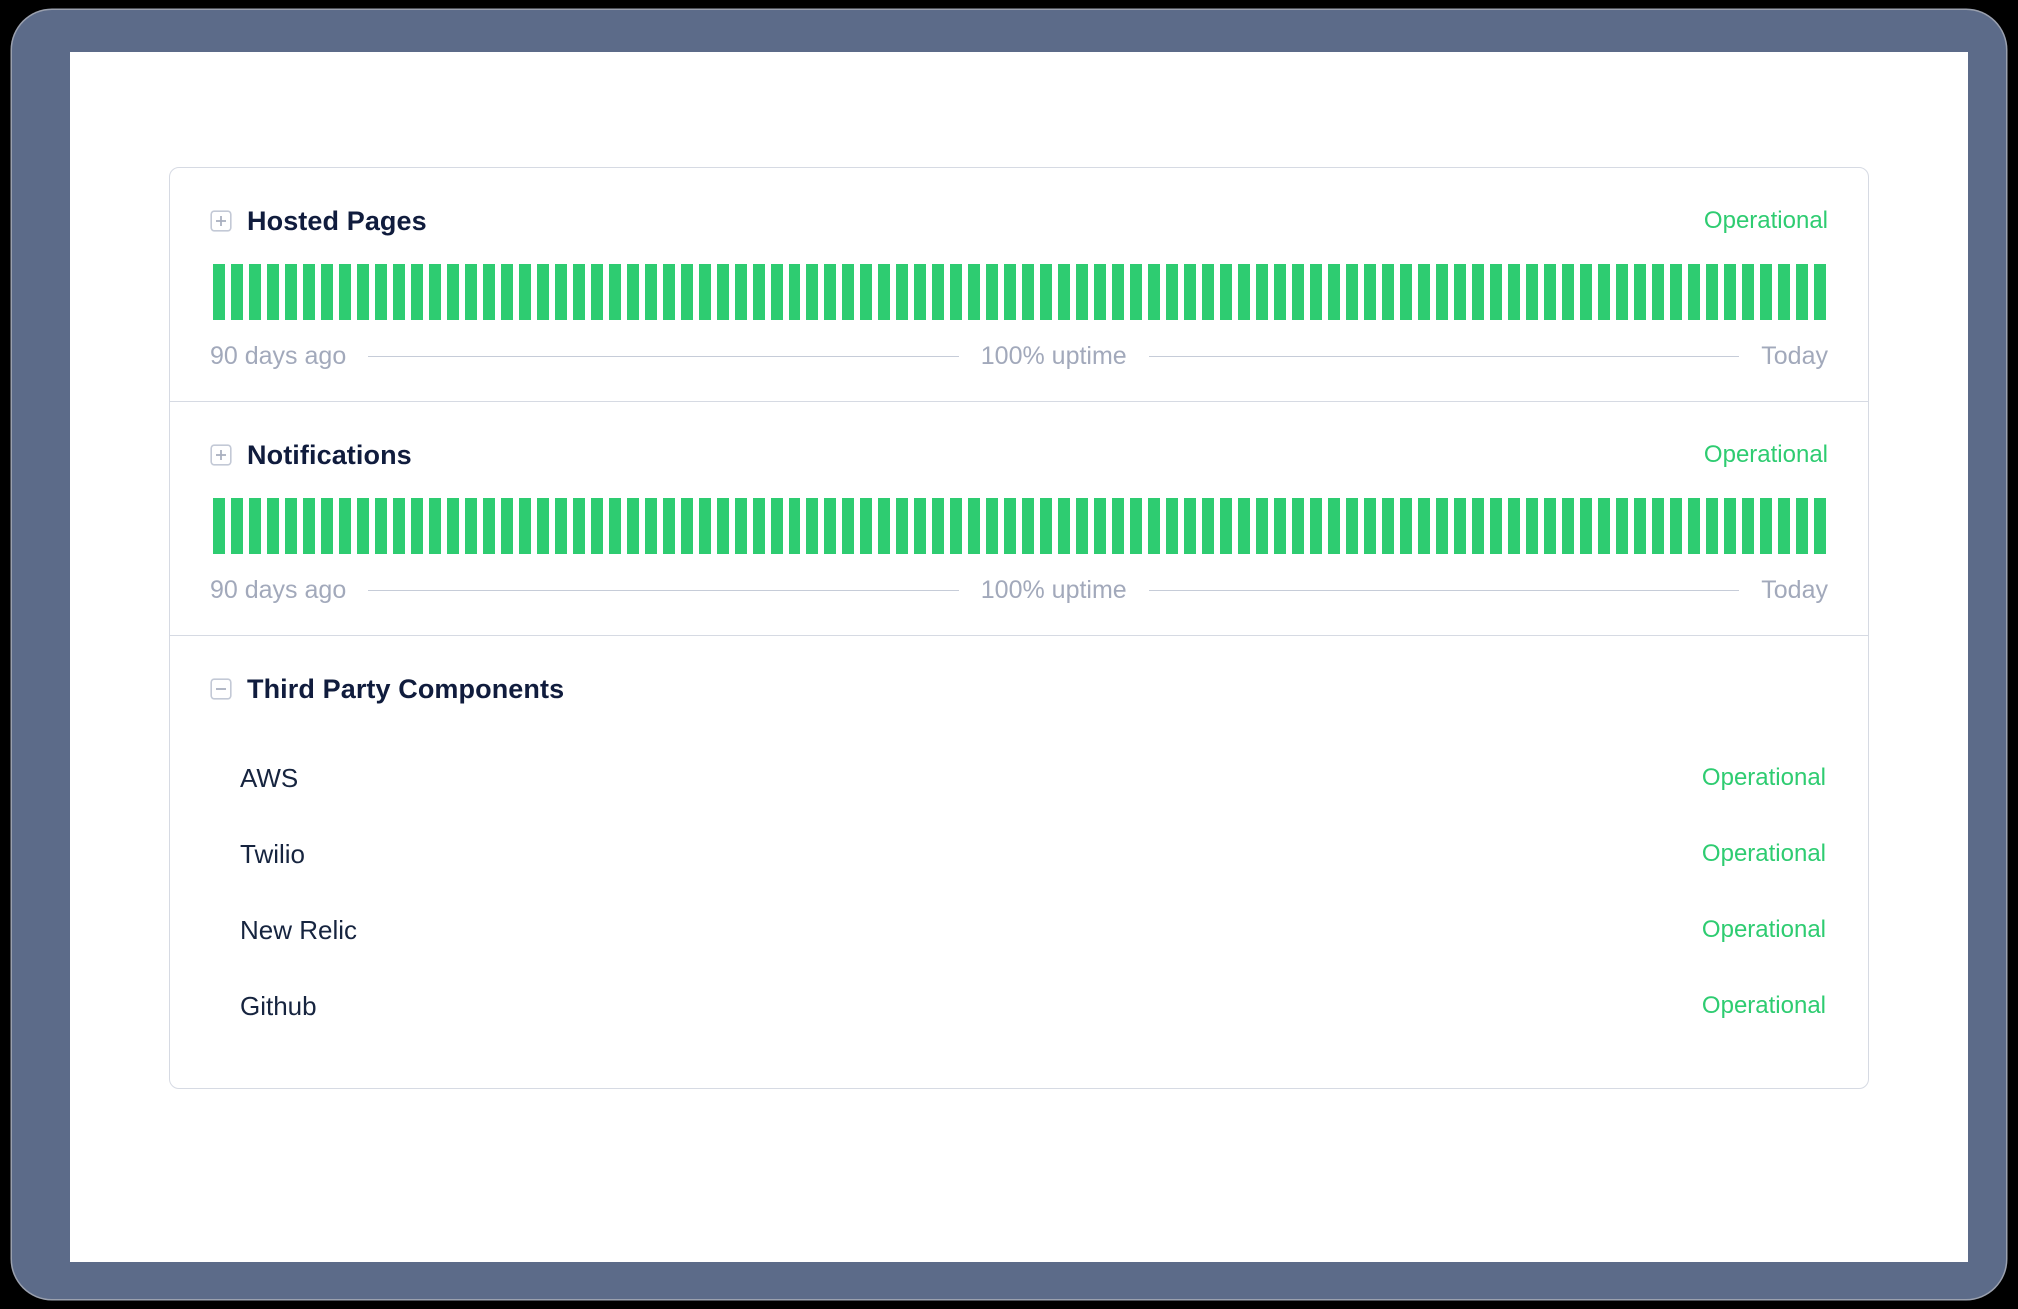  Describe the element at coordinates (1019, 689) in the screenshot. I see `group-header-third-party-components: Third Party Components` at that location.